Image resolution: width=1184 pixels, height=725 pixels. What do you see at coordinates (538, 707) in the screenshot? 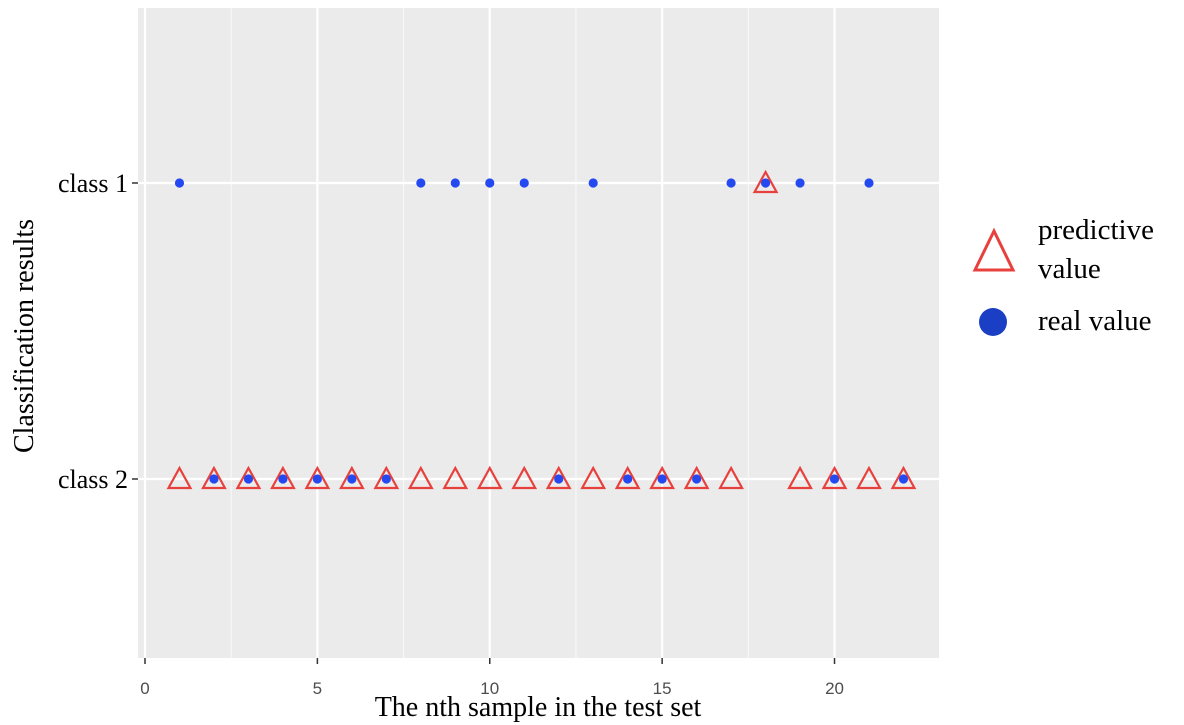
I see `x-axis-label: The nth sample in the test set` at bounding box center [538, 707].